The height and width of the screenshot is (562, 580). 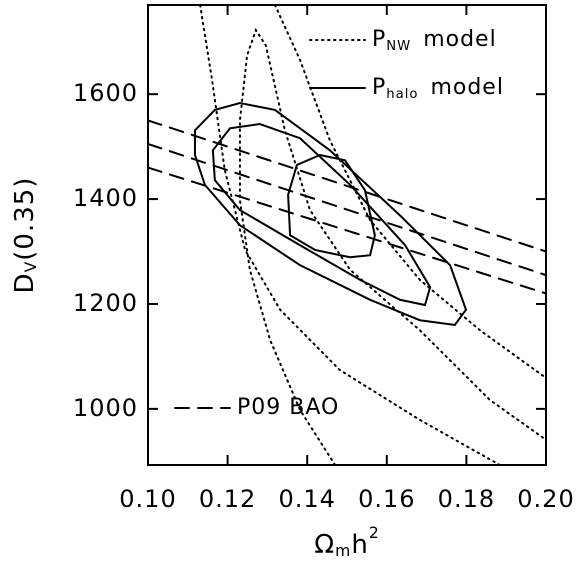 I want to click on y-axis-label: DV(0.35), so click(x=25, y=235).